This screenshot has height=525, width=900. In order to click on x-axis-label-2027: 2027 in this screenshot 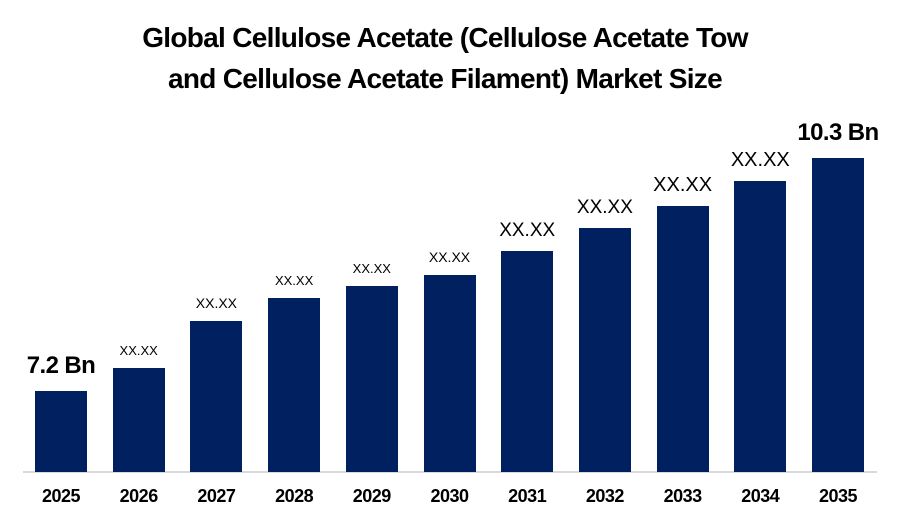, I will do `click(216, 496)`.